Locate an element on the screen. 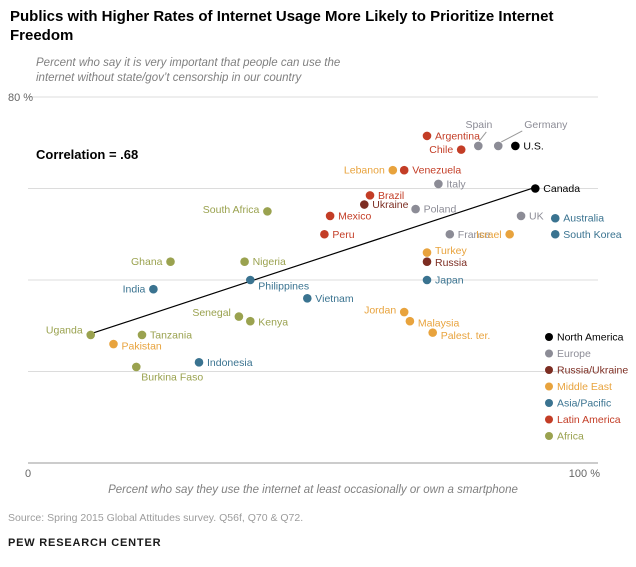 This screenshot has height=567, width=636. legend-label-middle-east: Middle East is located at coordinates (584, 387).